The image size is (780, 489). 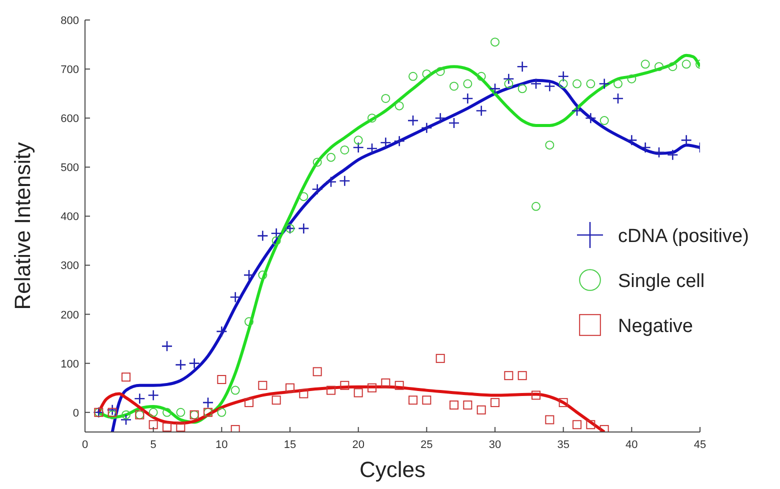 What do you see at coordinates (22, 226) in the screenshot?
I see `y-axis-title: Relative Intensity` at bounding box center [22, 226].